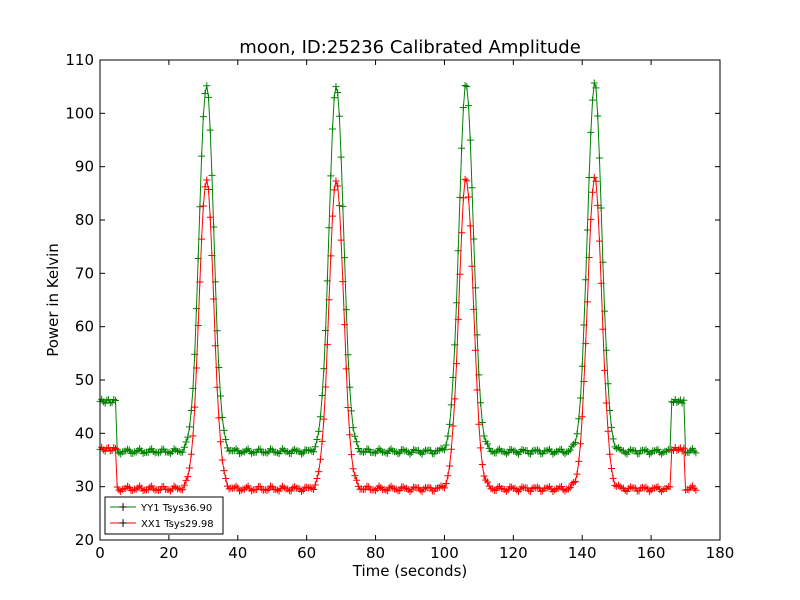  I want to click on x-tick-label: 20, so click(168, 553).